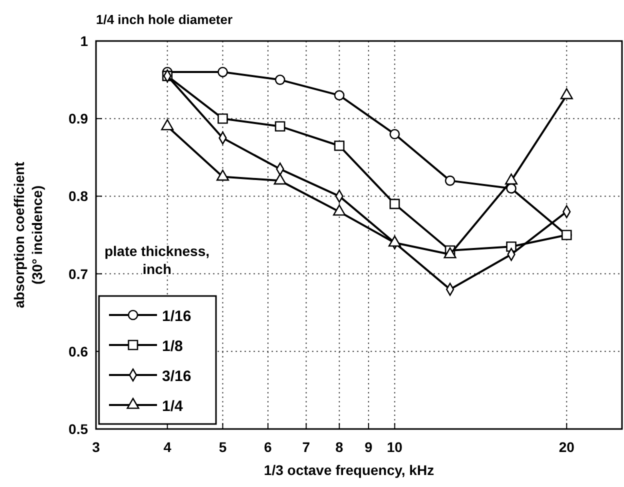  What do you see at coordinates (157, 260) in the screenshot?
I see `legend-title: plate thickness, inch` at bounding box center [157, 260].